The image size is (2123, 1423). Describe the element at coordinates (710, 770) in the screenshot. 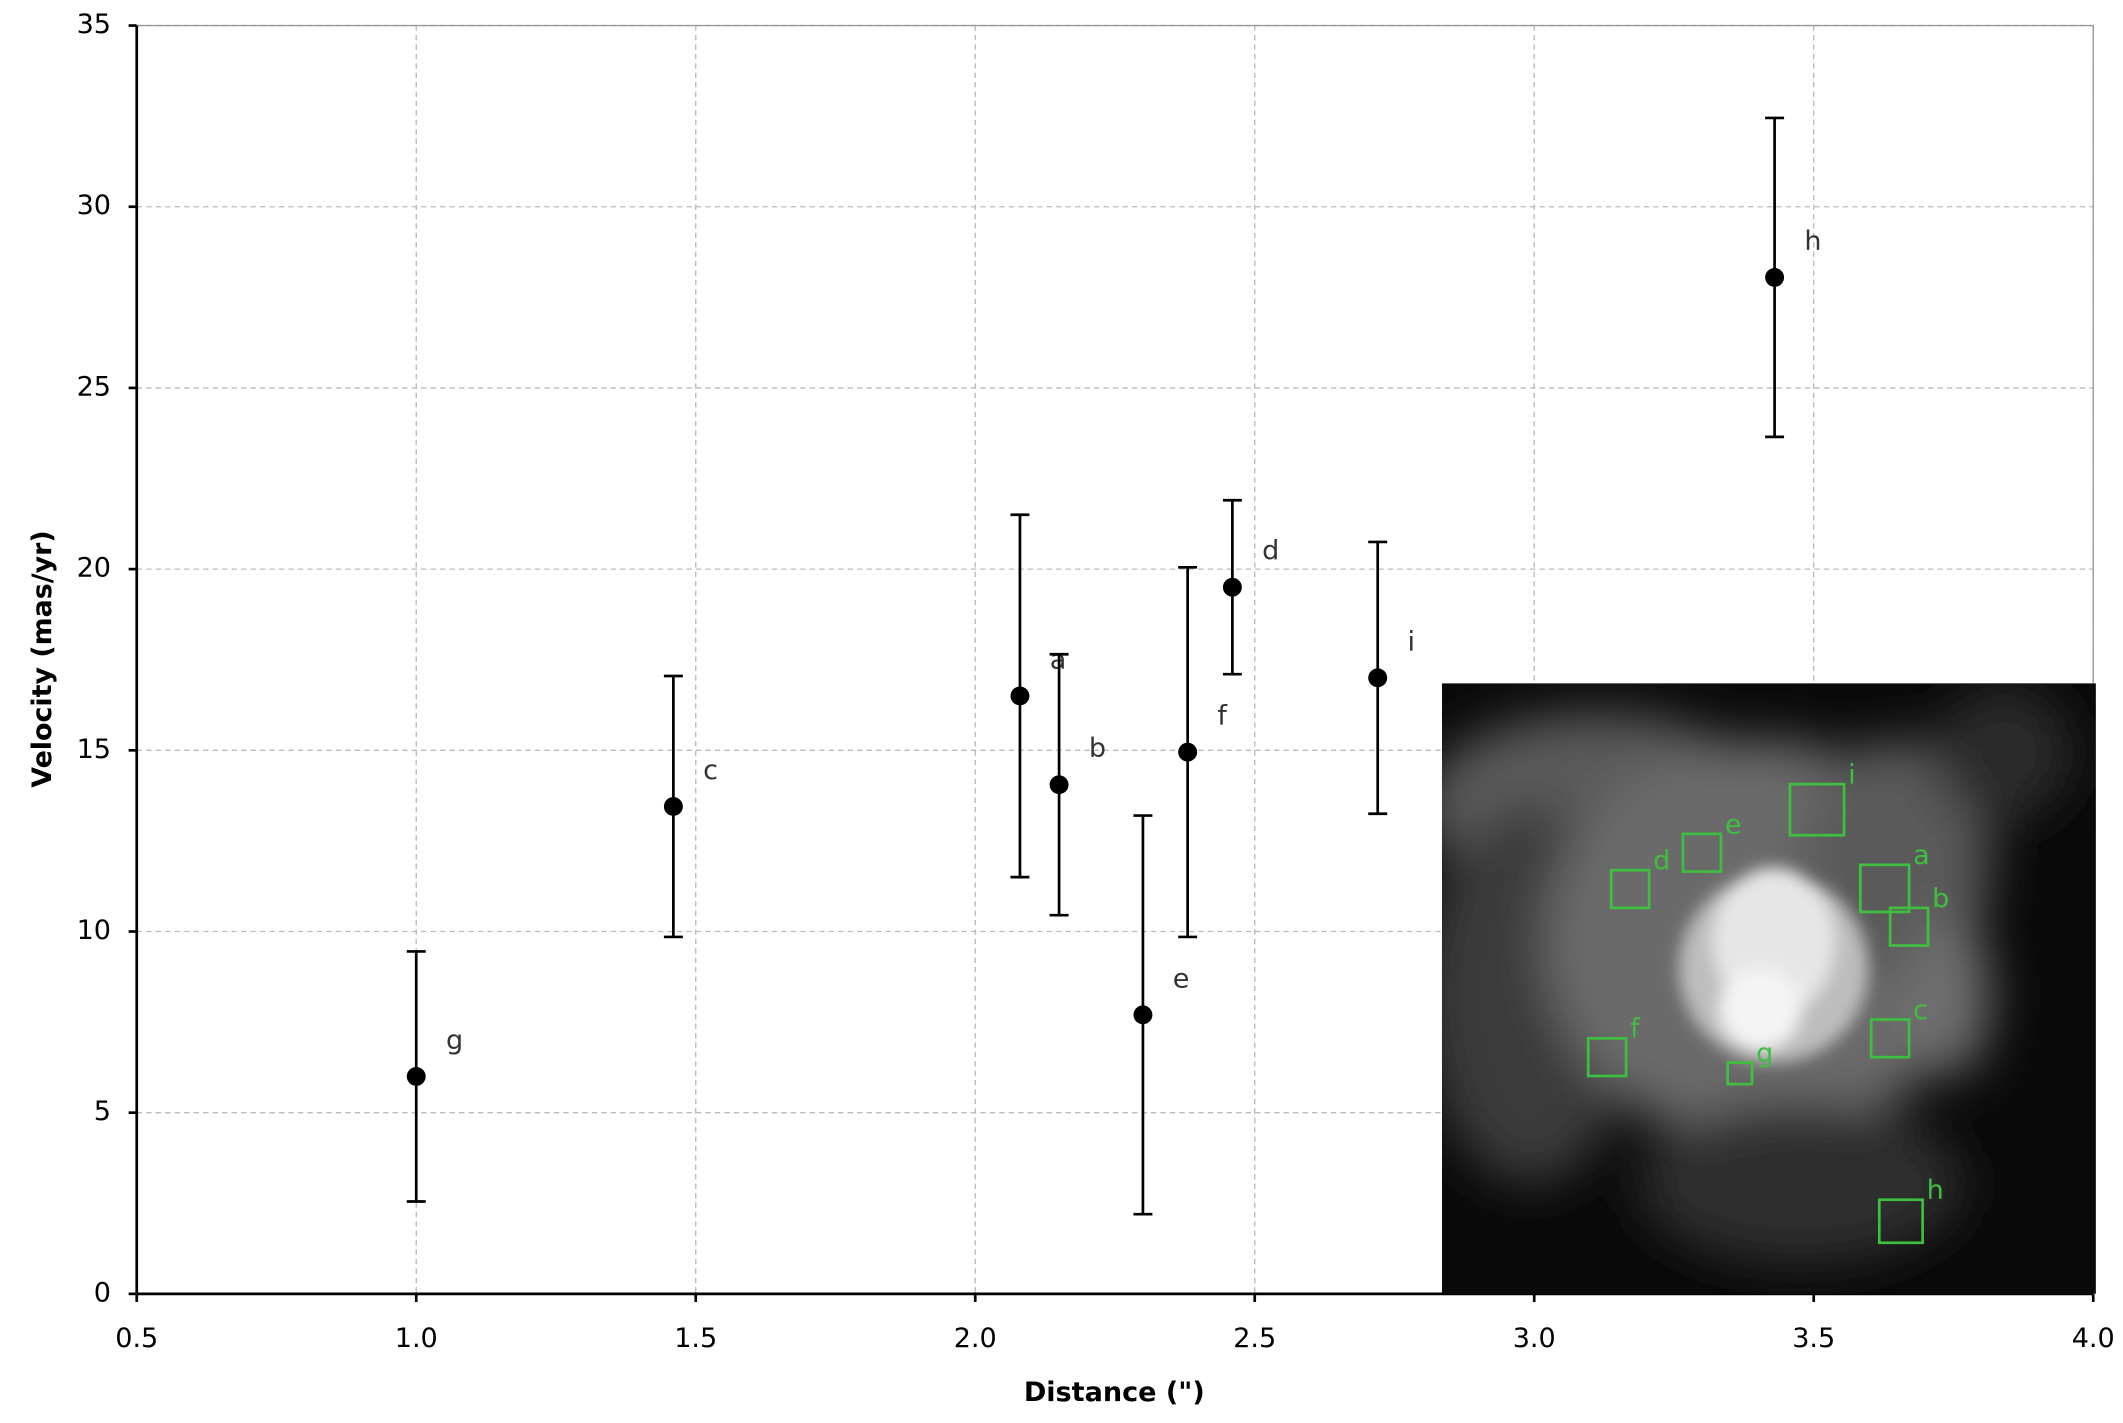

I see `point-label: c` at that location.